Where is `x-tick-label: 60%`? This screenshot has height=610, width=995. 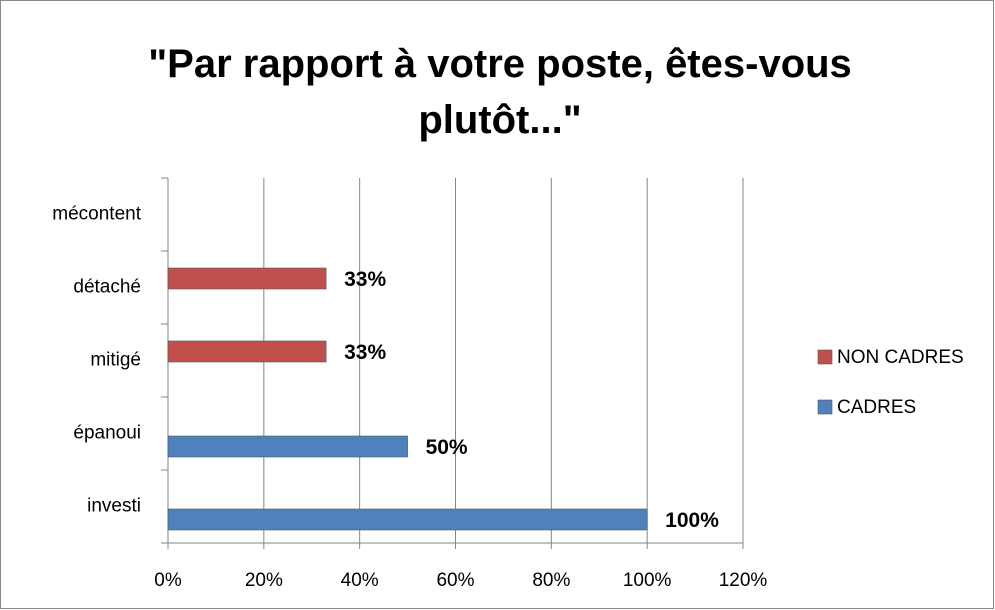
x-tick-label: 60% is located at coordinates (455, 580).